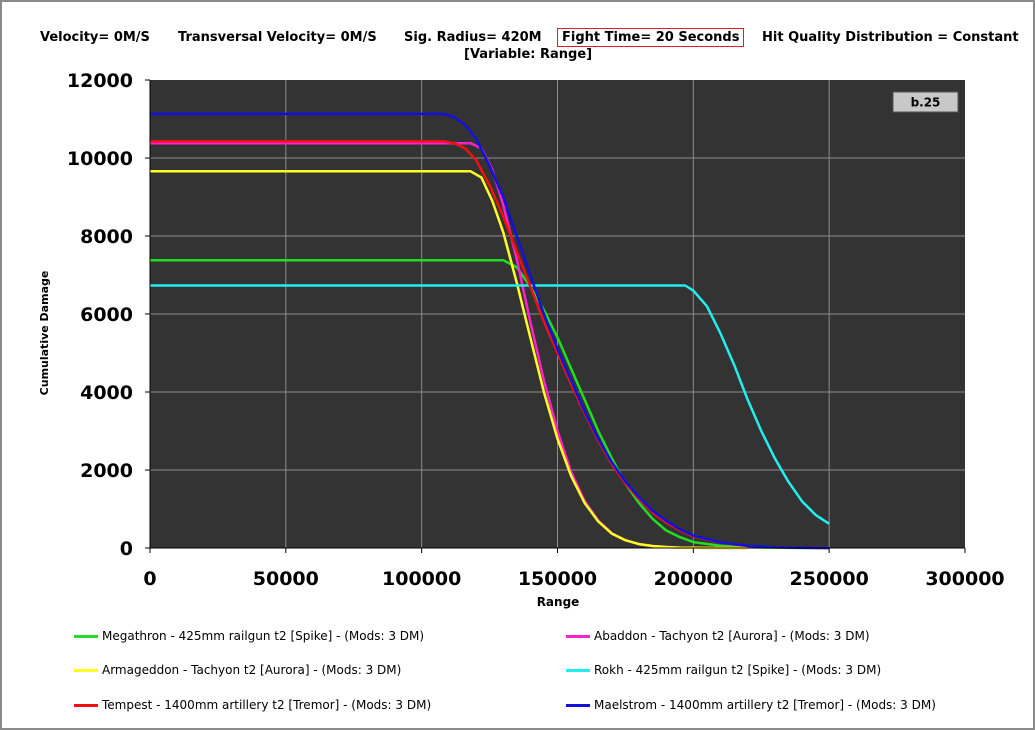  Describe the element at coordinates (100, 81) in the screenshot. I see `y-tick-label: 12000` at that location.